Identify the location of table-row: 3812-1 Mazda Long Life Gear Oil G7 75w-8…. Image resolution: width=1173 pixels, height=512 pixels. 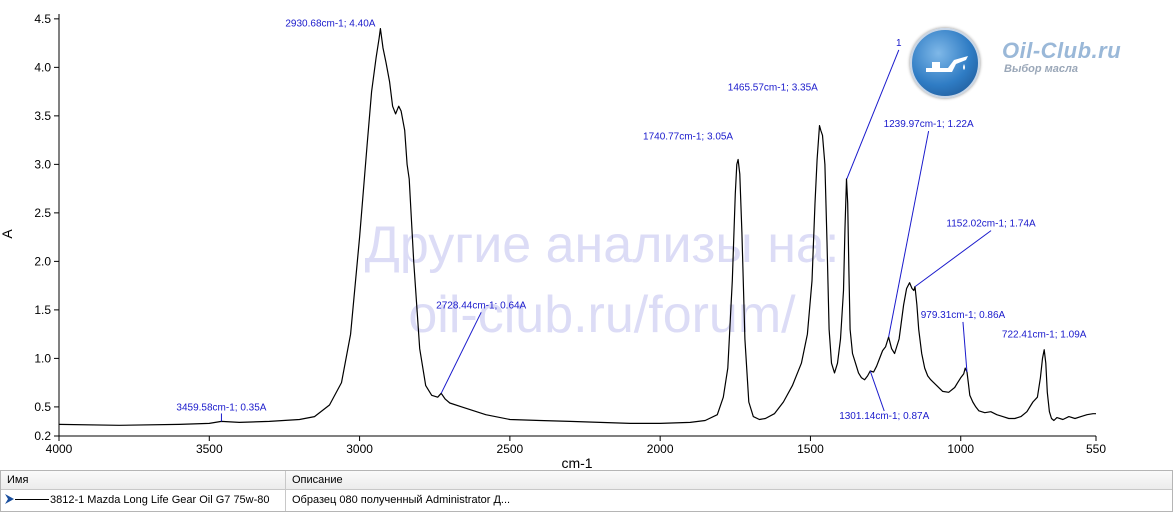
(586, 500).